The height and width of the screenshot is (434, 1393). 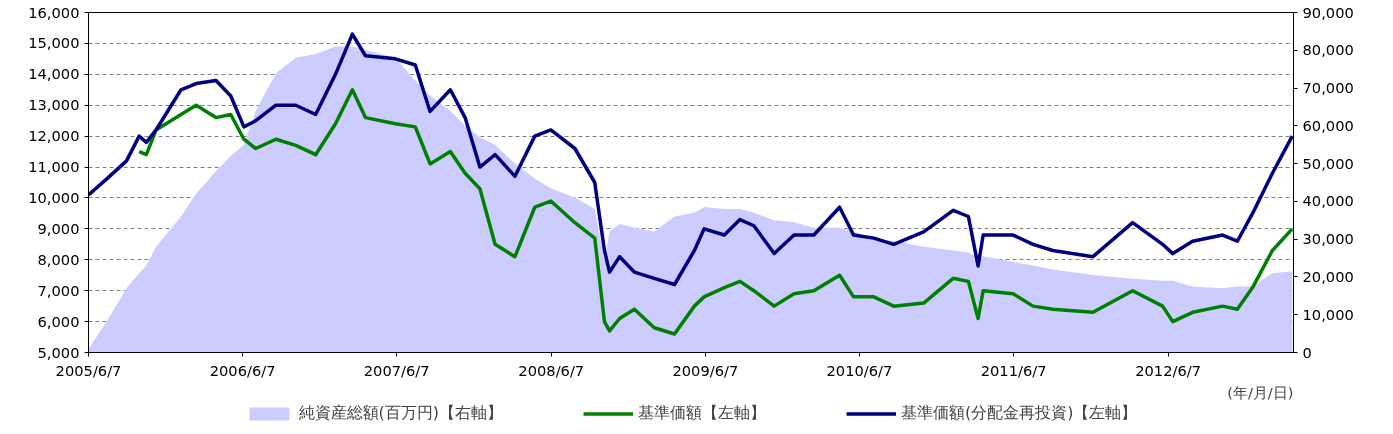 What do you see at coordinates (54, 136) in the screenshot?
I see `y-tick-label: 12,000` at bounding box center [54, 136].